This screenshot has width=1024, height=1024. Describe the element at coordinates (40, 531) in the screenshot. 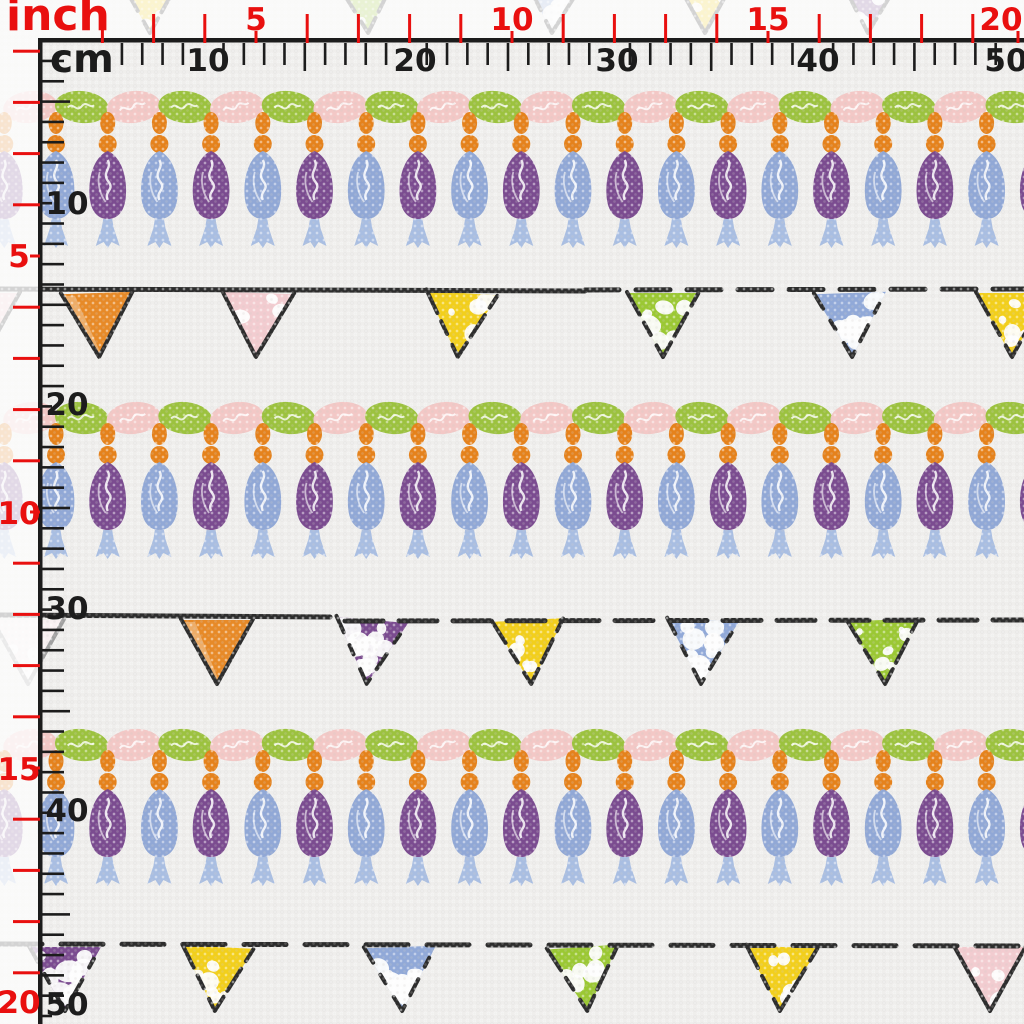

I see `cm-ruler-bar-left` at that location.